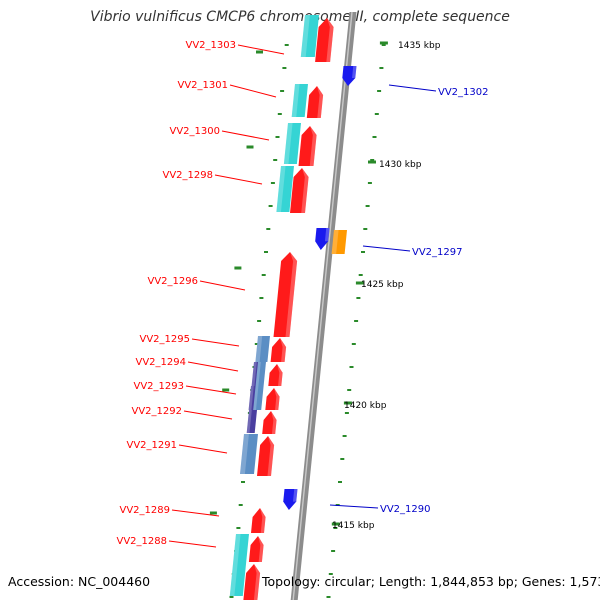  I want to click on gene-box-steelblue-body, so click(262, 349).